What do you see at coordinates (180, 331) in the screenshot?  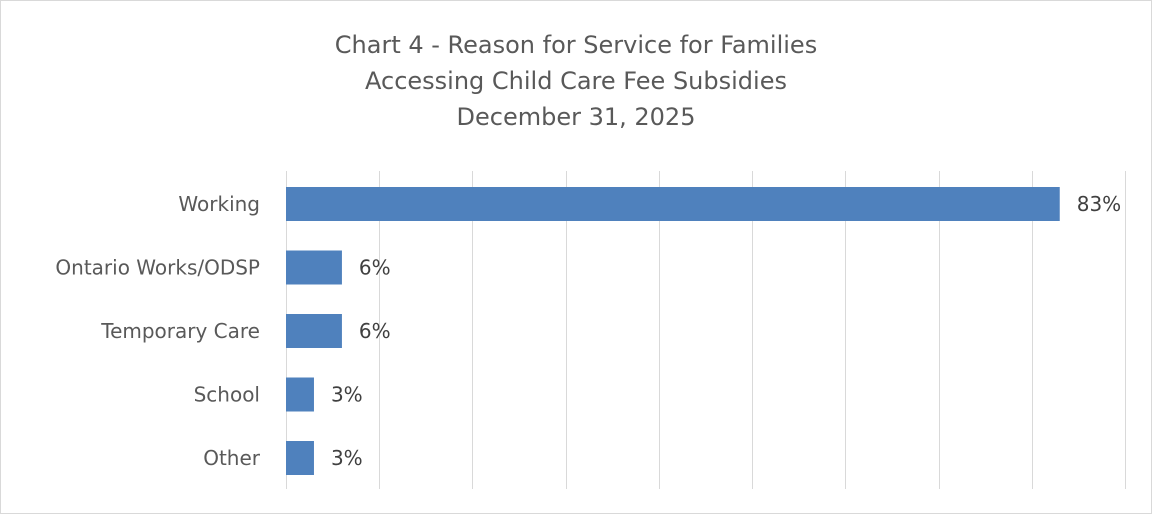 I see `category-label: Temporary Care` at bounding box center [180, 331].